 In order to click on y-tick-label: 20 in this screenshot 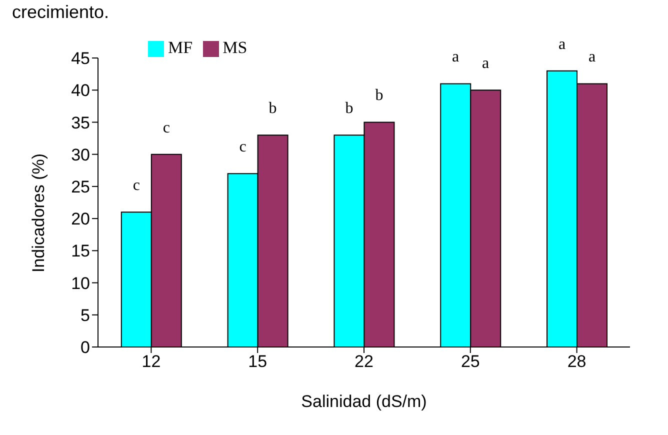, I will do `click(80, 219)`.